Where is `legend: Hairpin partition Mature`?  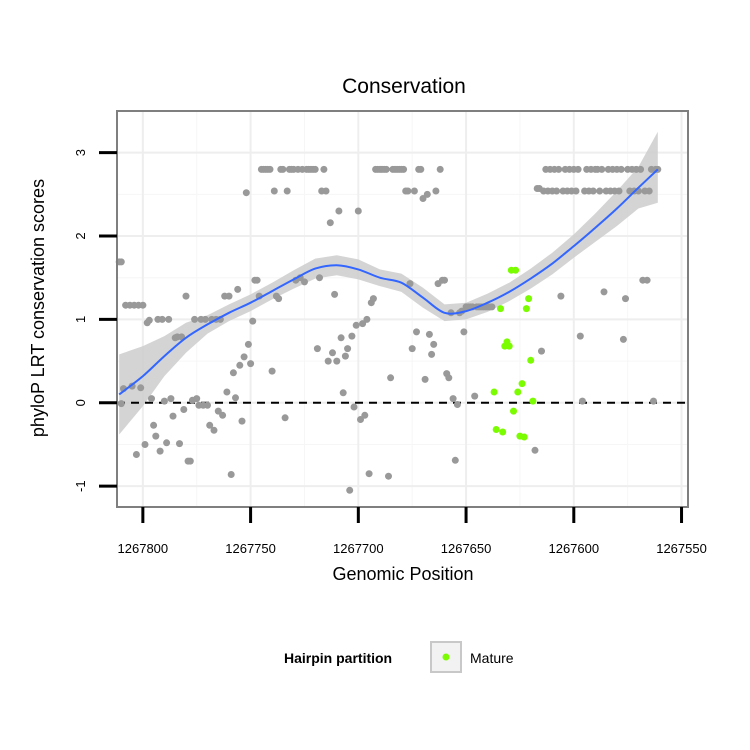
legend: Hairpin partition Mature is located at coordinates (399, 657).